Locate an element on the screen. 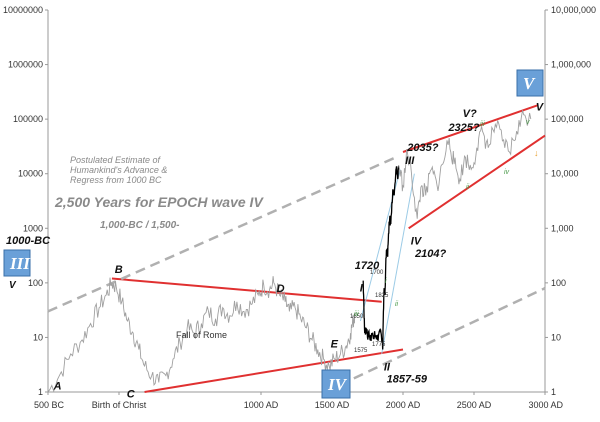  wave-label: 1720 is located at coordinates (367, 266).